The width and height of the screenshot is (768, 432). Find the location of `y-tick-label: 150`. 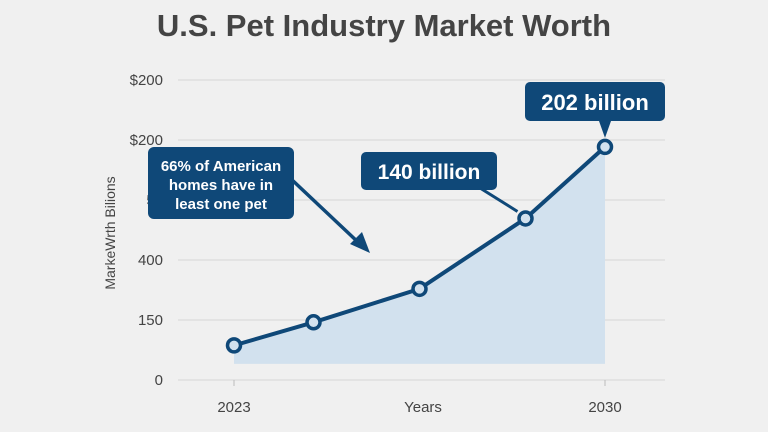

y-tick-label: 150 is located at coordinates (150, 320).